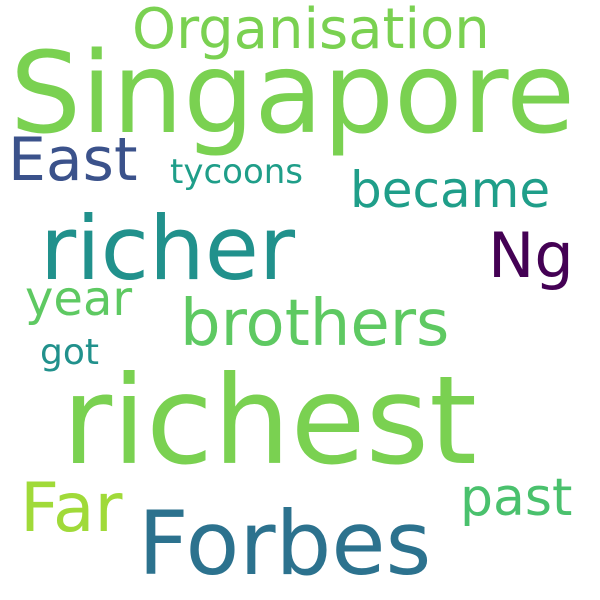 The image size is (600, 600). What do you see at coordinates (73, 160) in the screenshot?
I see `word-east: East` at bounding box center [73, 160].